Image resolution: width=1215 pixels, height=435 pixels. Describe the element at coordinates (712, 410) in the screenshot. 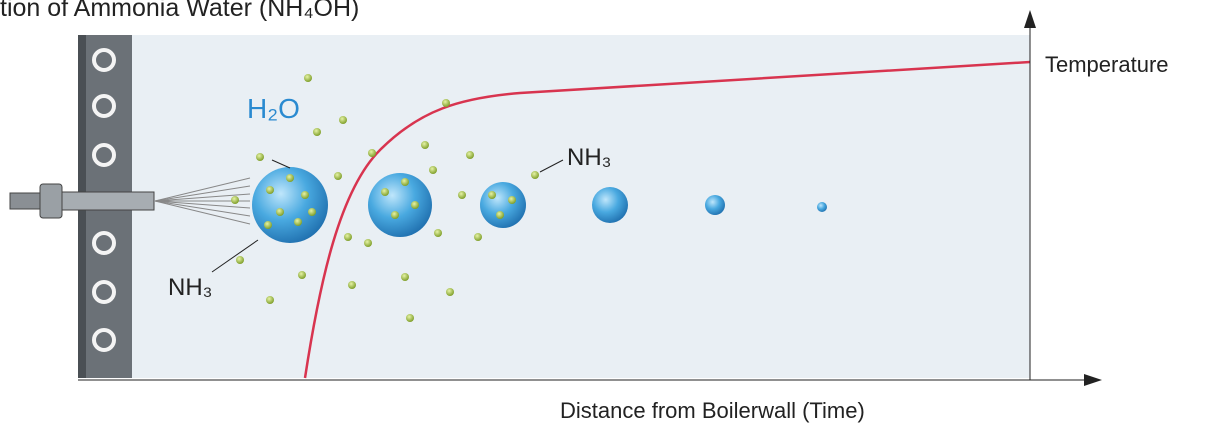

I see `x-axis-label: Distance from Boilerwall (Time)` at that location.